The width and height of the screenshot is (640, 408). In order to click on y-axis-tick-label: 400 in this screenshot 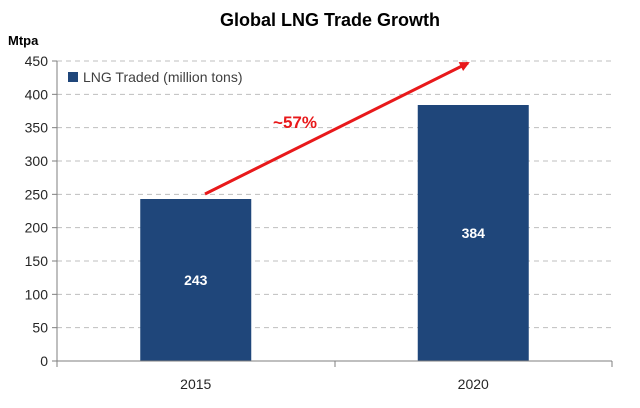, I will do `click(37, 94)`.